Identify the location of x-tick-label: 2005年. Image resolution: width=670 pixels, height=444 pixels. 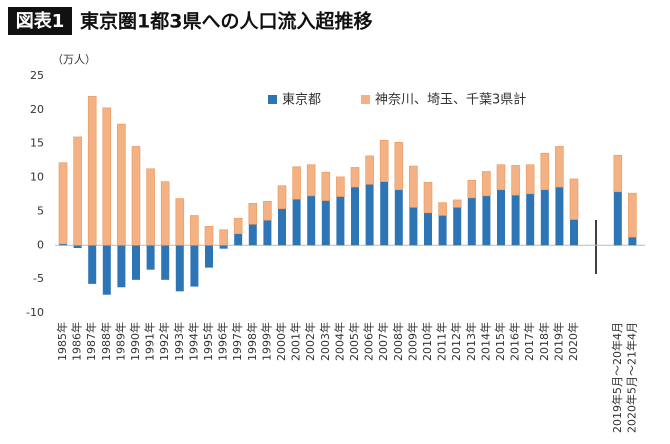
(354, 341).